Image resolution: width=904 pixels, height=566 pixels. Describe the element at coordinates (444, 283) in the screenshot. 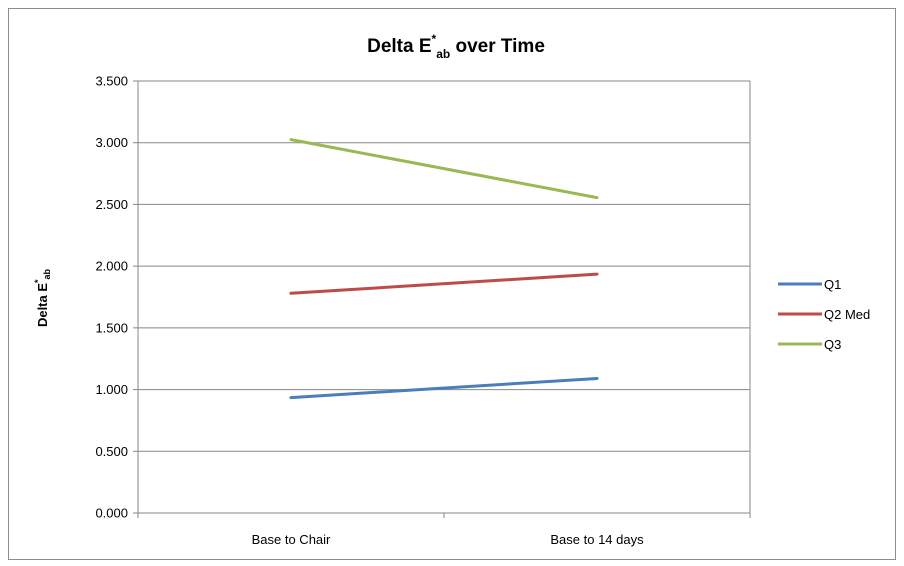

I see `series-line-q2-med` at that location.